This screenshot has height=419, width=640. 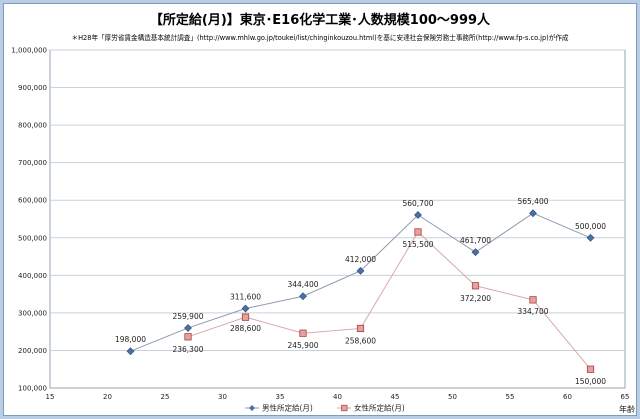 What do you see at coordinates (32, 238) in the screenshot?
I see `y-tick-label: 500,000` at bounding box center [32, 238].